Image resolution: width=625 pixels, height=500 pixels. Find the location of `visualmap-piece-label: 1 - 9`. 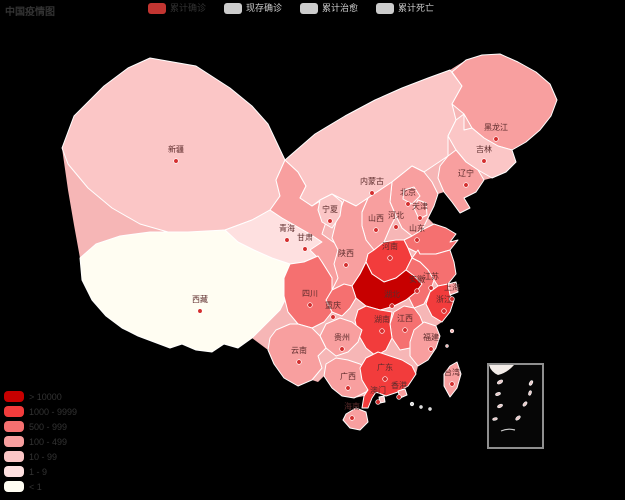

visualmap-piece-label: 1 - 9 is located at coordinates (38, 471).